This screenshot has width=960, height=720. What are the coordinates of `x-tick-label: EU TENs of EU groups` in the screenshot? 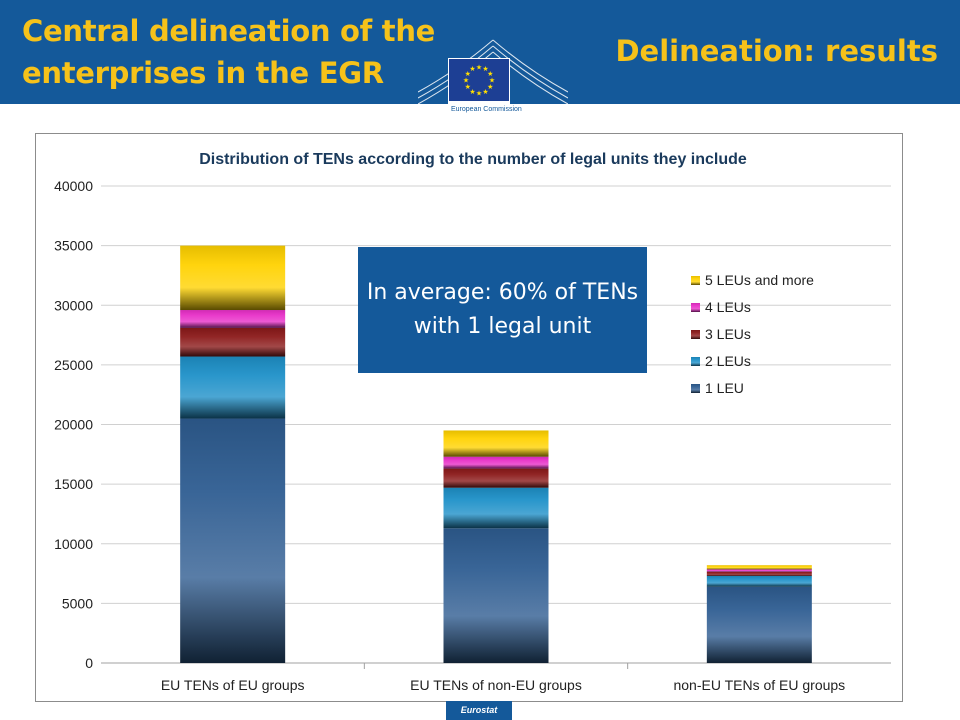 It's located at (233, 685).